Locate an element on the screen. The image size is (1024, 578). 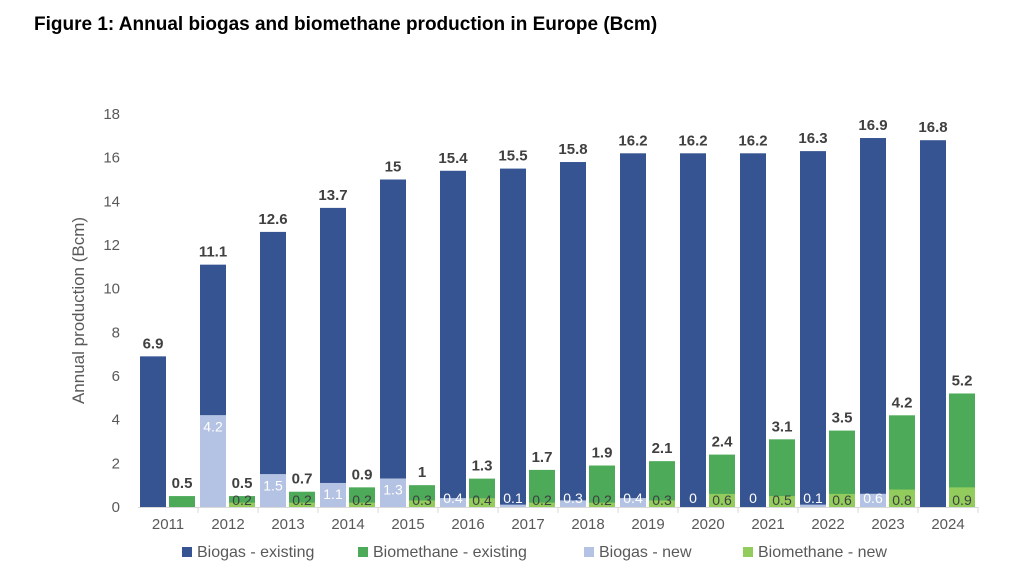
y-tick-label: 2 is located at coordinates (116, 463).